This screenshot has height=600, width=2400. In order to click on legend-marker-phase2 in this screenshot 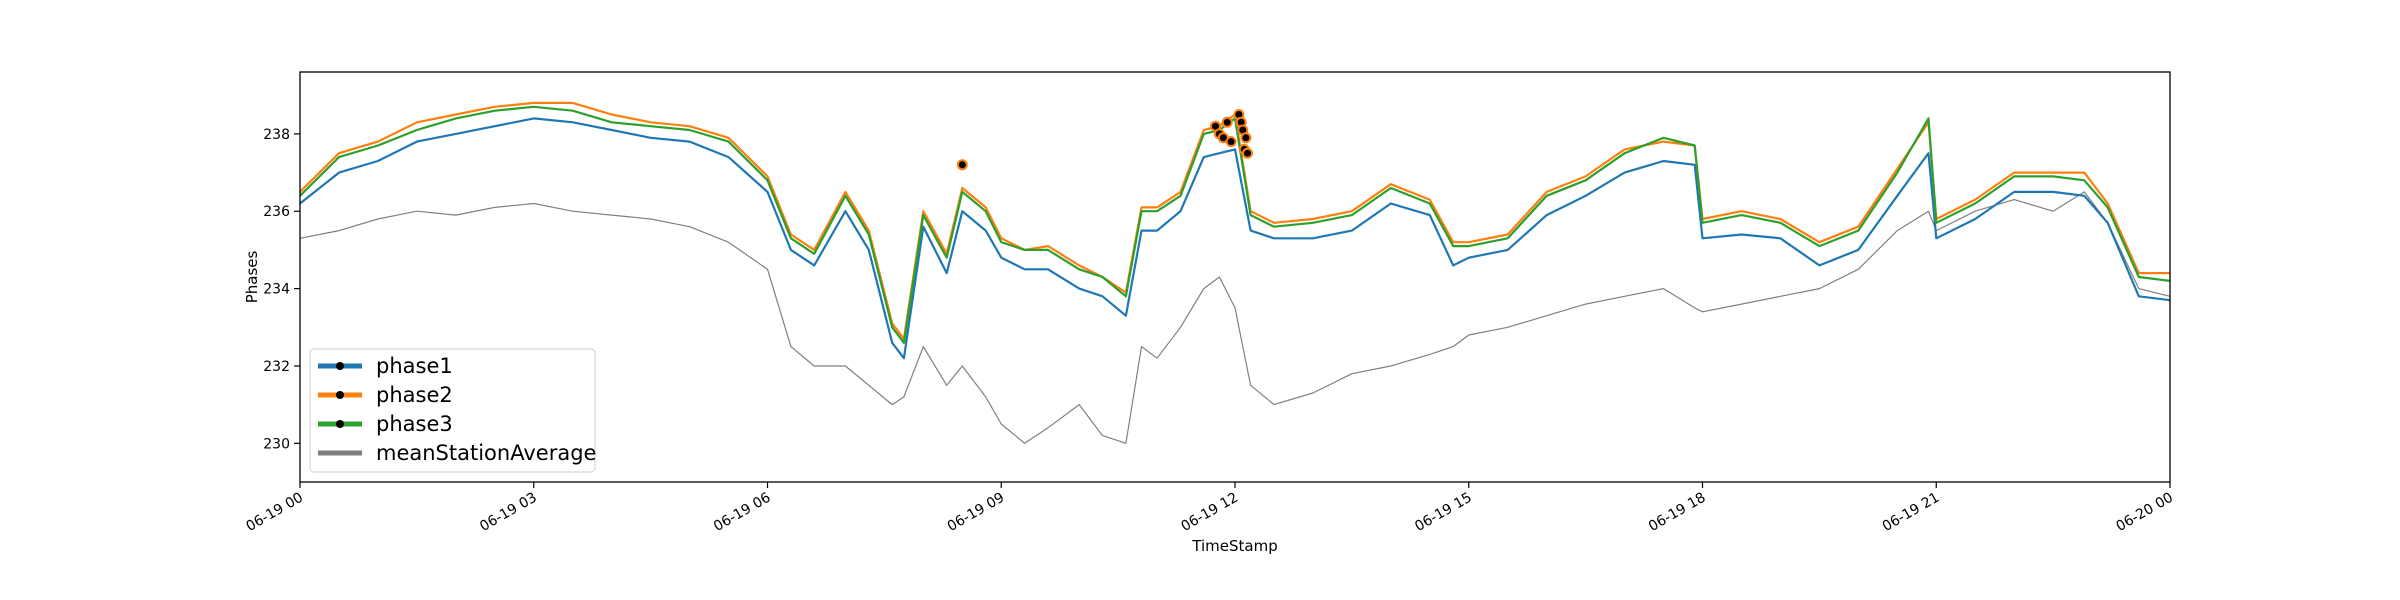, I will do `click(340, 395)`.